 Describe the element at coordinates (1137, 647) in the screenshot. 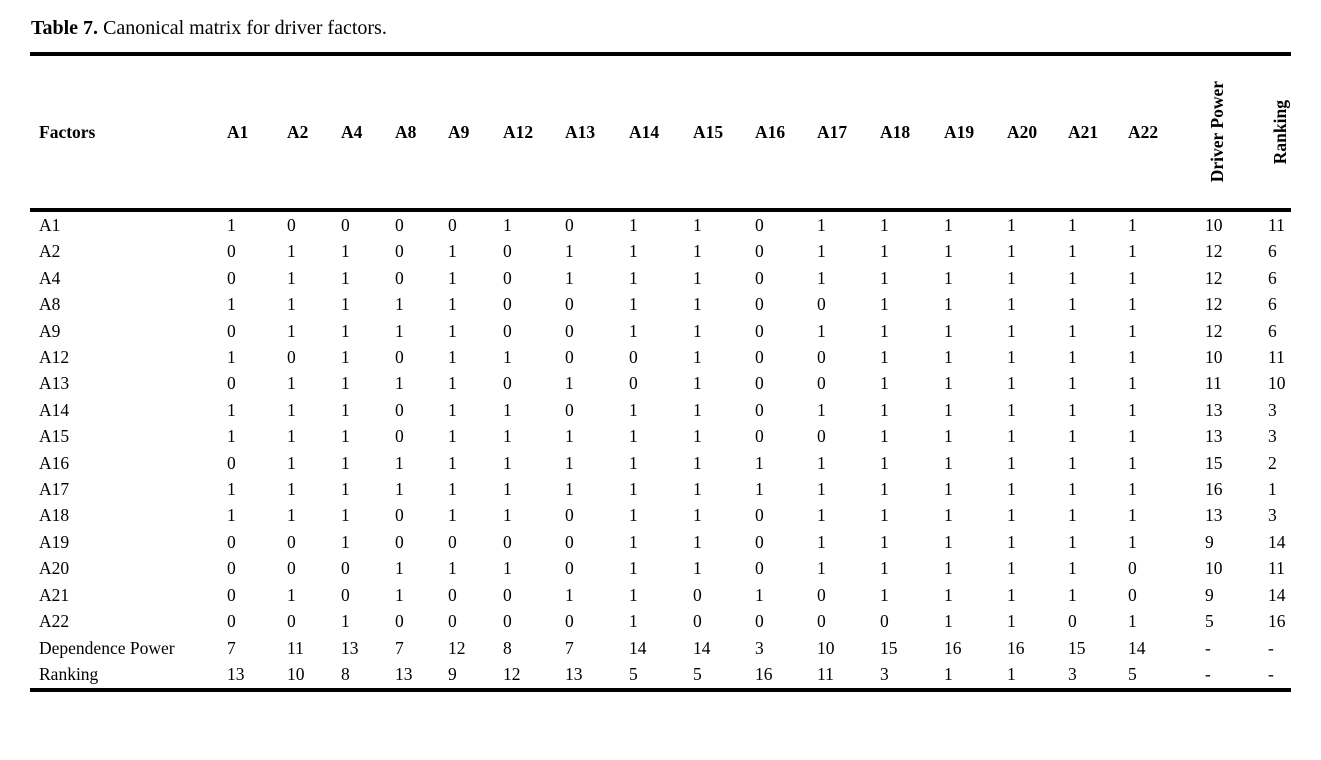

I see `matrix-cell: 14` at that location.